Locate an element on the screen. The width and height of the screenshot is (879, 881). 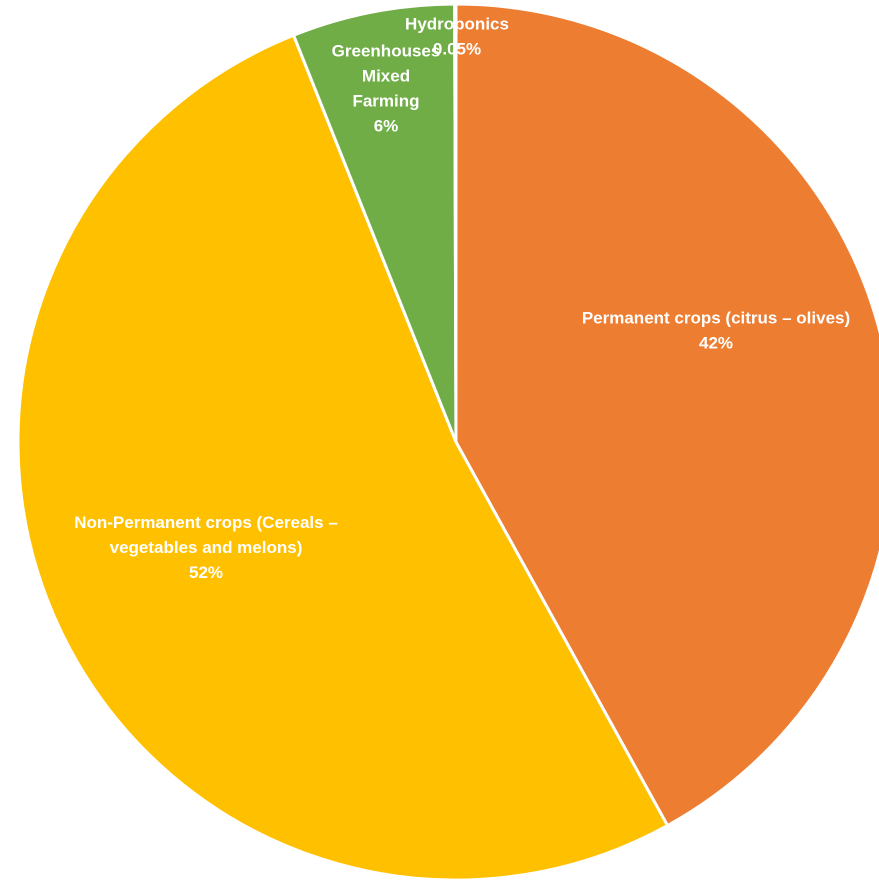
slice-label-3: Hydroponics 0.05% is located at coordinates (457, 37).